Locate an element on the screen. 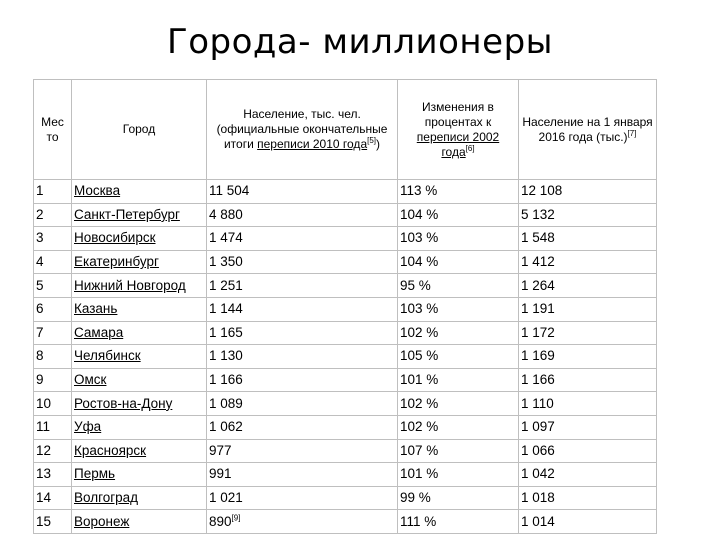  population-2010-cell: 1 165 is located at coordinates (302, 333).